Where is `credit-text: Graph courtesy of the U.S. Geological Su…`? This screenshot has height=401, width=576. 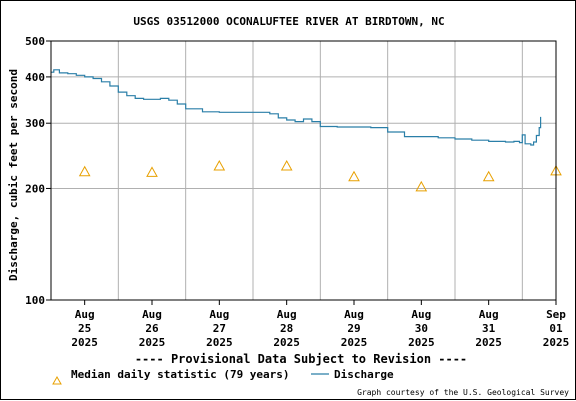 credit-text: Graph courtesy of the U.S. Geological Su… is located at coordinates (463, 392).